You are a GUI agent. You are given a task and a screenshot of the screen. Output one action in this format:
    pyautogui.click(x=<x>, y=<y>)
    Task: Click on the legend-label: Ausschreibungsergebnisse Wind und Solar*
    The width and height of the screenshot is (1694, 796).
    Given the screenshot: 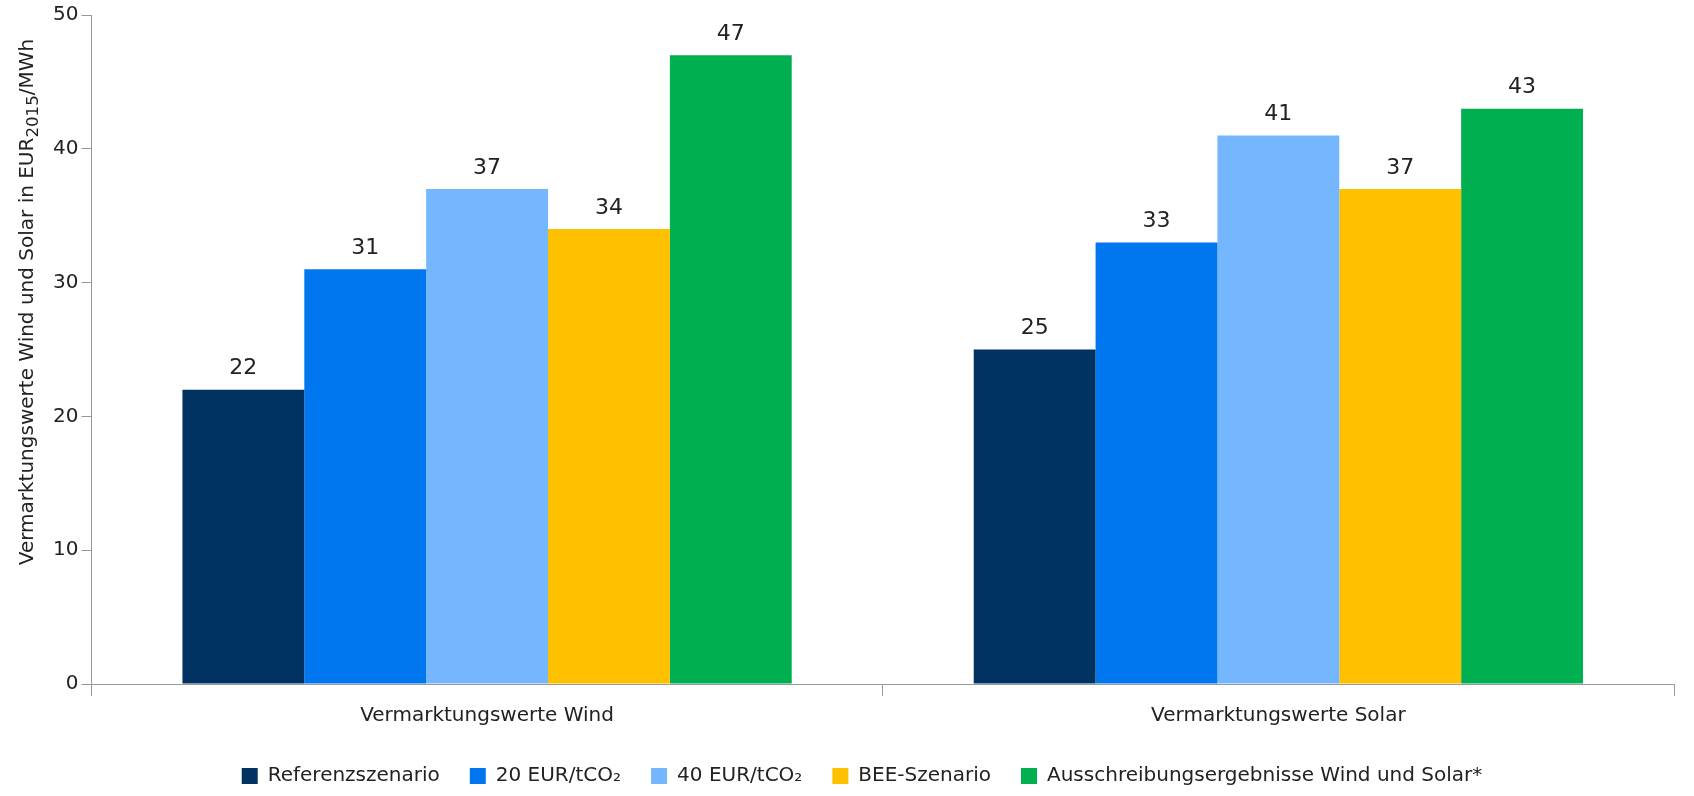 What is the action you would take?
    pyautogui.click(x=1265, y=774)
    